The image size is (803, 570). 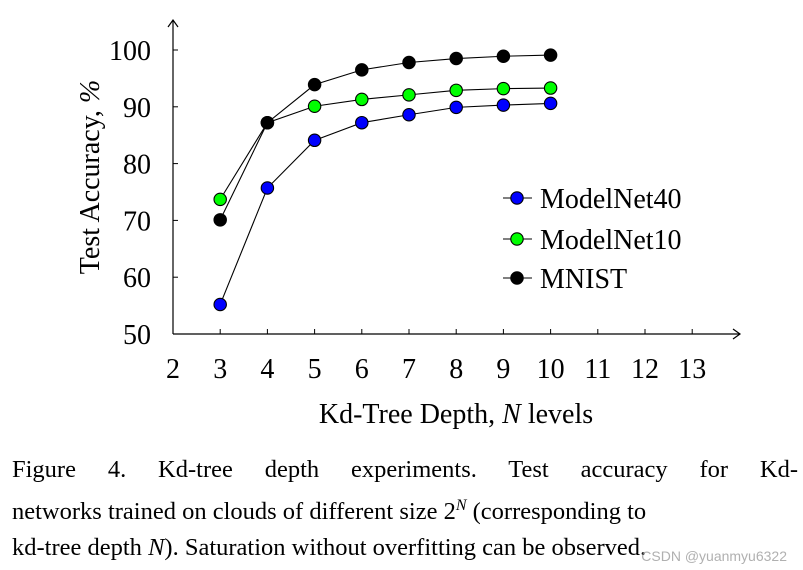 What do you see at coordinates (583, 279) in the screenshot?
I see `legend-label: MNIST` at bounding box center [583, 279].